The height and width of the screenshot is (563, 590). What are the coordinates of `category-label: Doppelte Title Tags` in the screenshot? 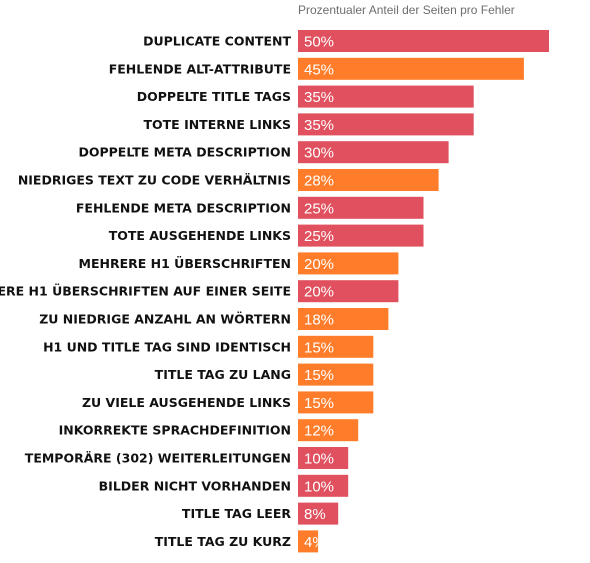 It's located at (214, 96).